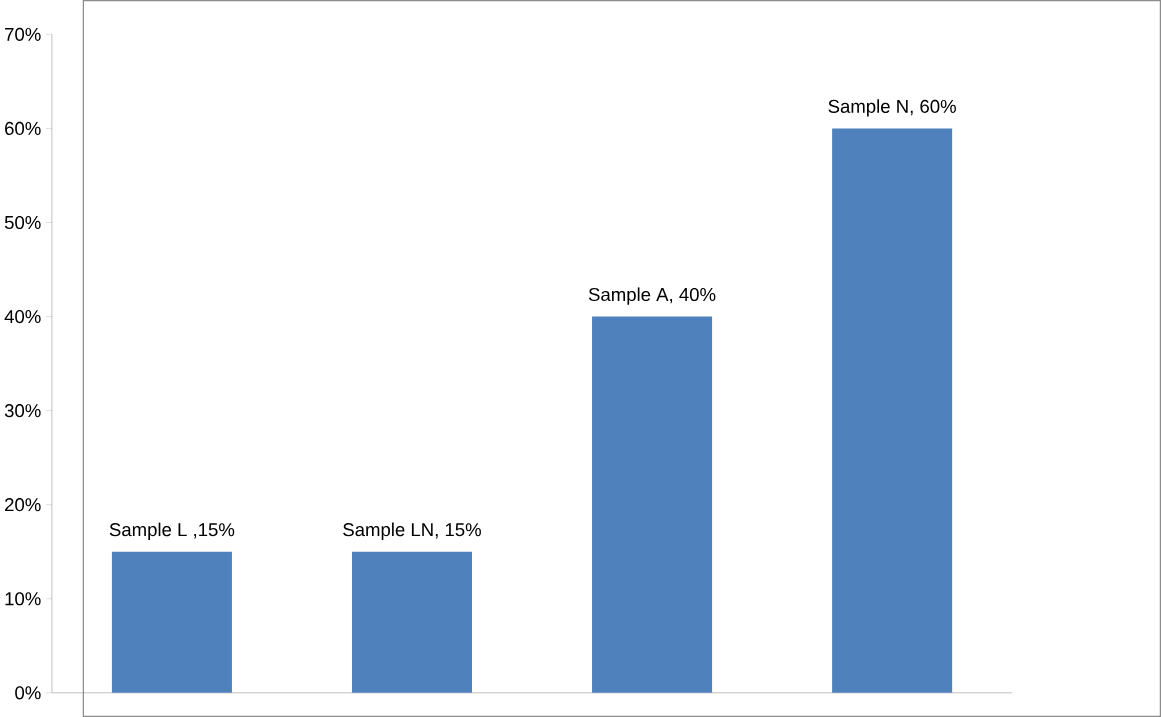  I want to click on y-tick-label: 70%, so click(23, 34).